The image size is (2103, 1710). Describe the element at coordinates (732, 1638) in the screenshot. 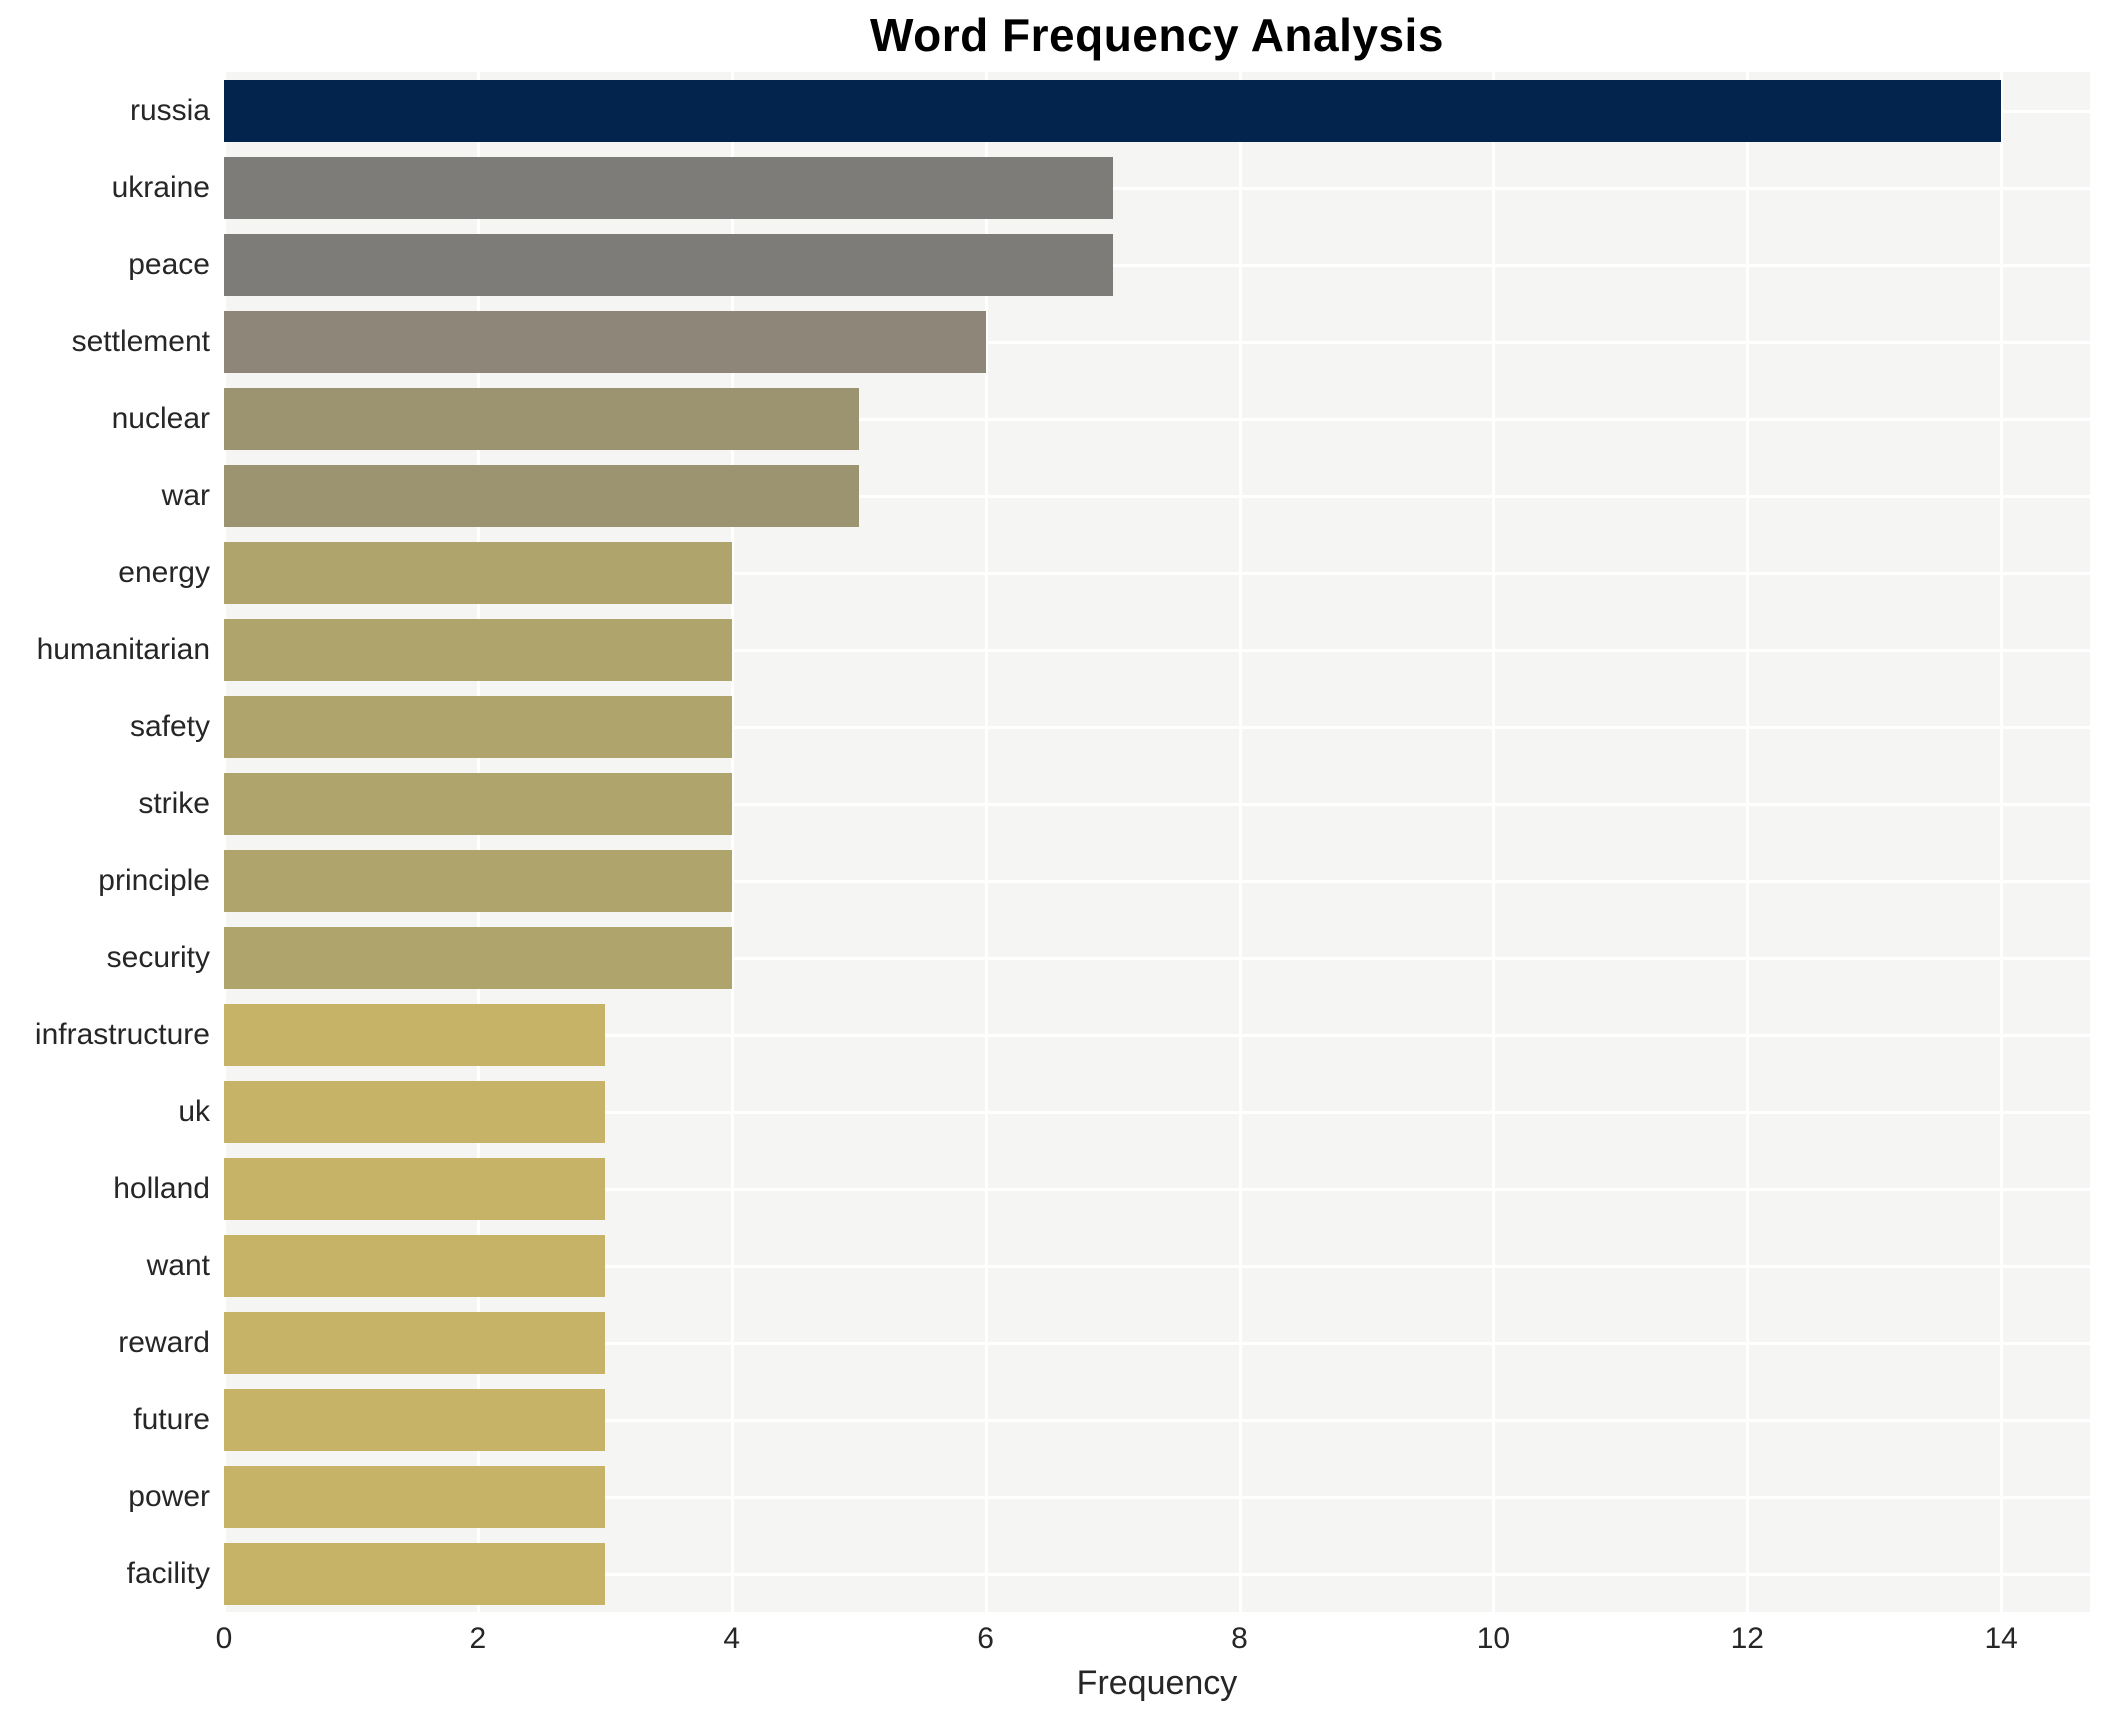

I see `x-tick-label-4: 4` at that location.